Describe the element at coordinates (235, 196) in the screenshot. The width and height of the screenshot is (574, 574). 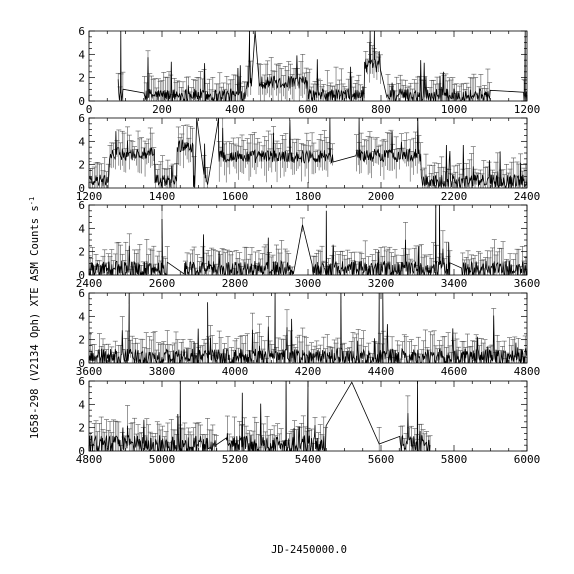
I see `x-tick-label: 1600` at that location.